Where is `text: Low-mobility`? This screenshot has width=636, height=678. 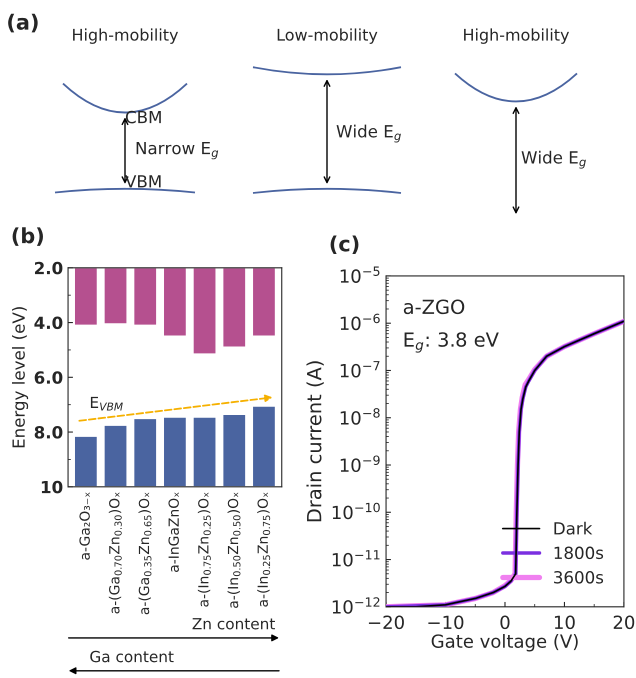
text: Low-mobility is located at coordinates (328, 36).